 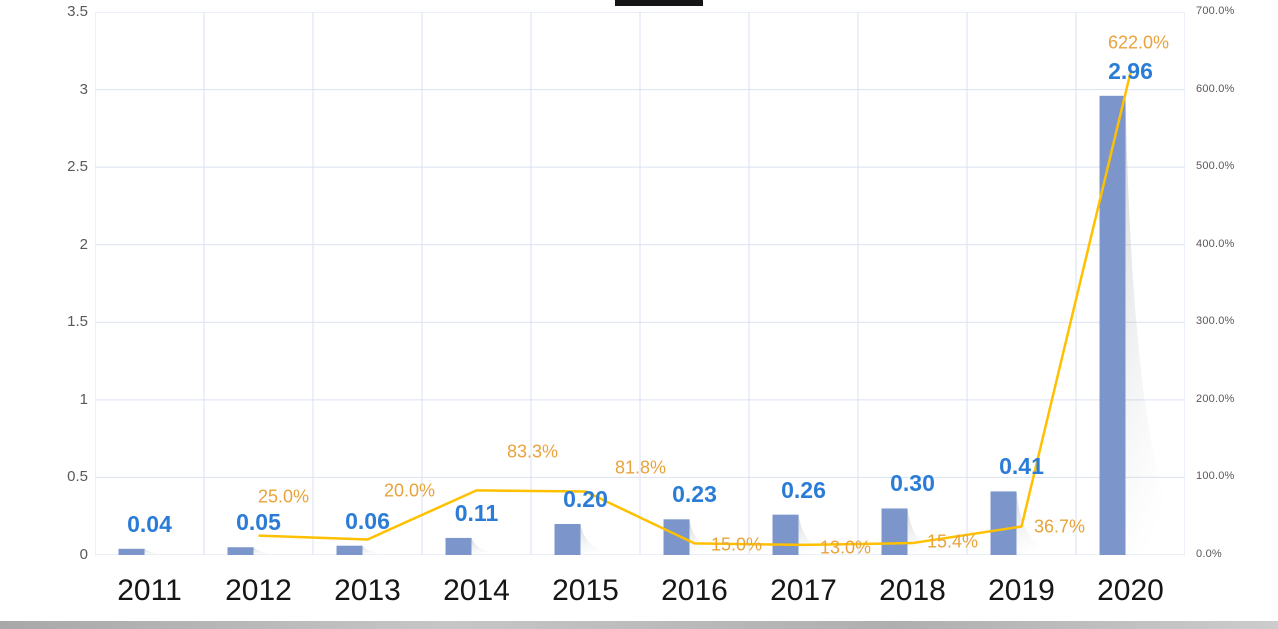 I want to click on right-axis-tick: 200.0%, so click(x=1215, y=398).